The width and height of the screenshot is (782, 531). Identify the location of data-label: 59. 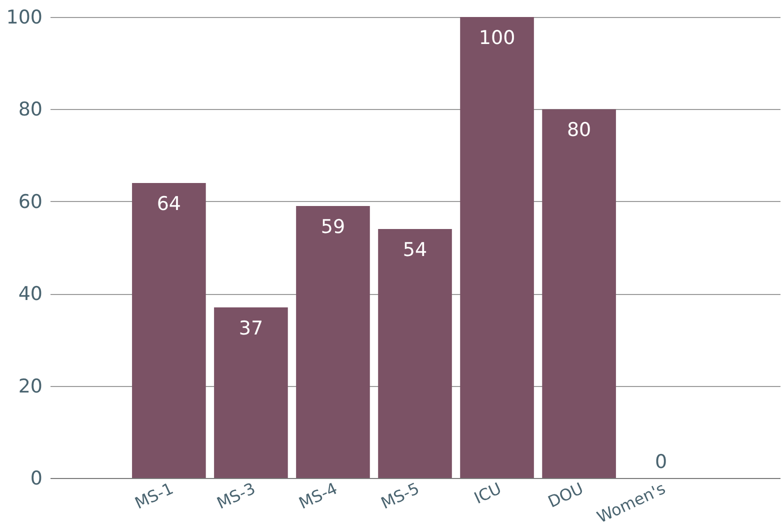
(333, 227).